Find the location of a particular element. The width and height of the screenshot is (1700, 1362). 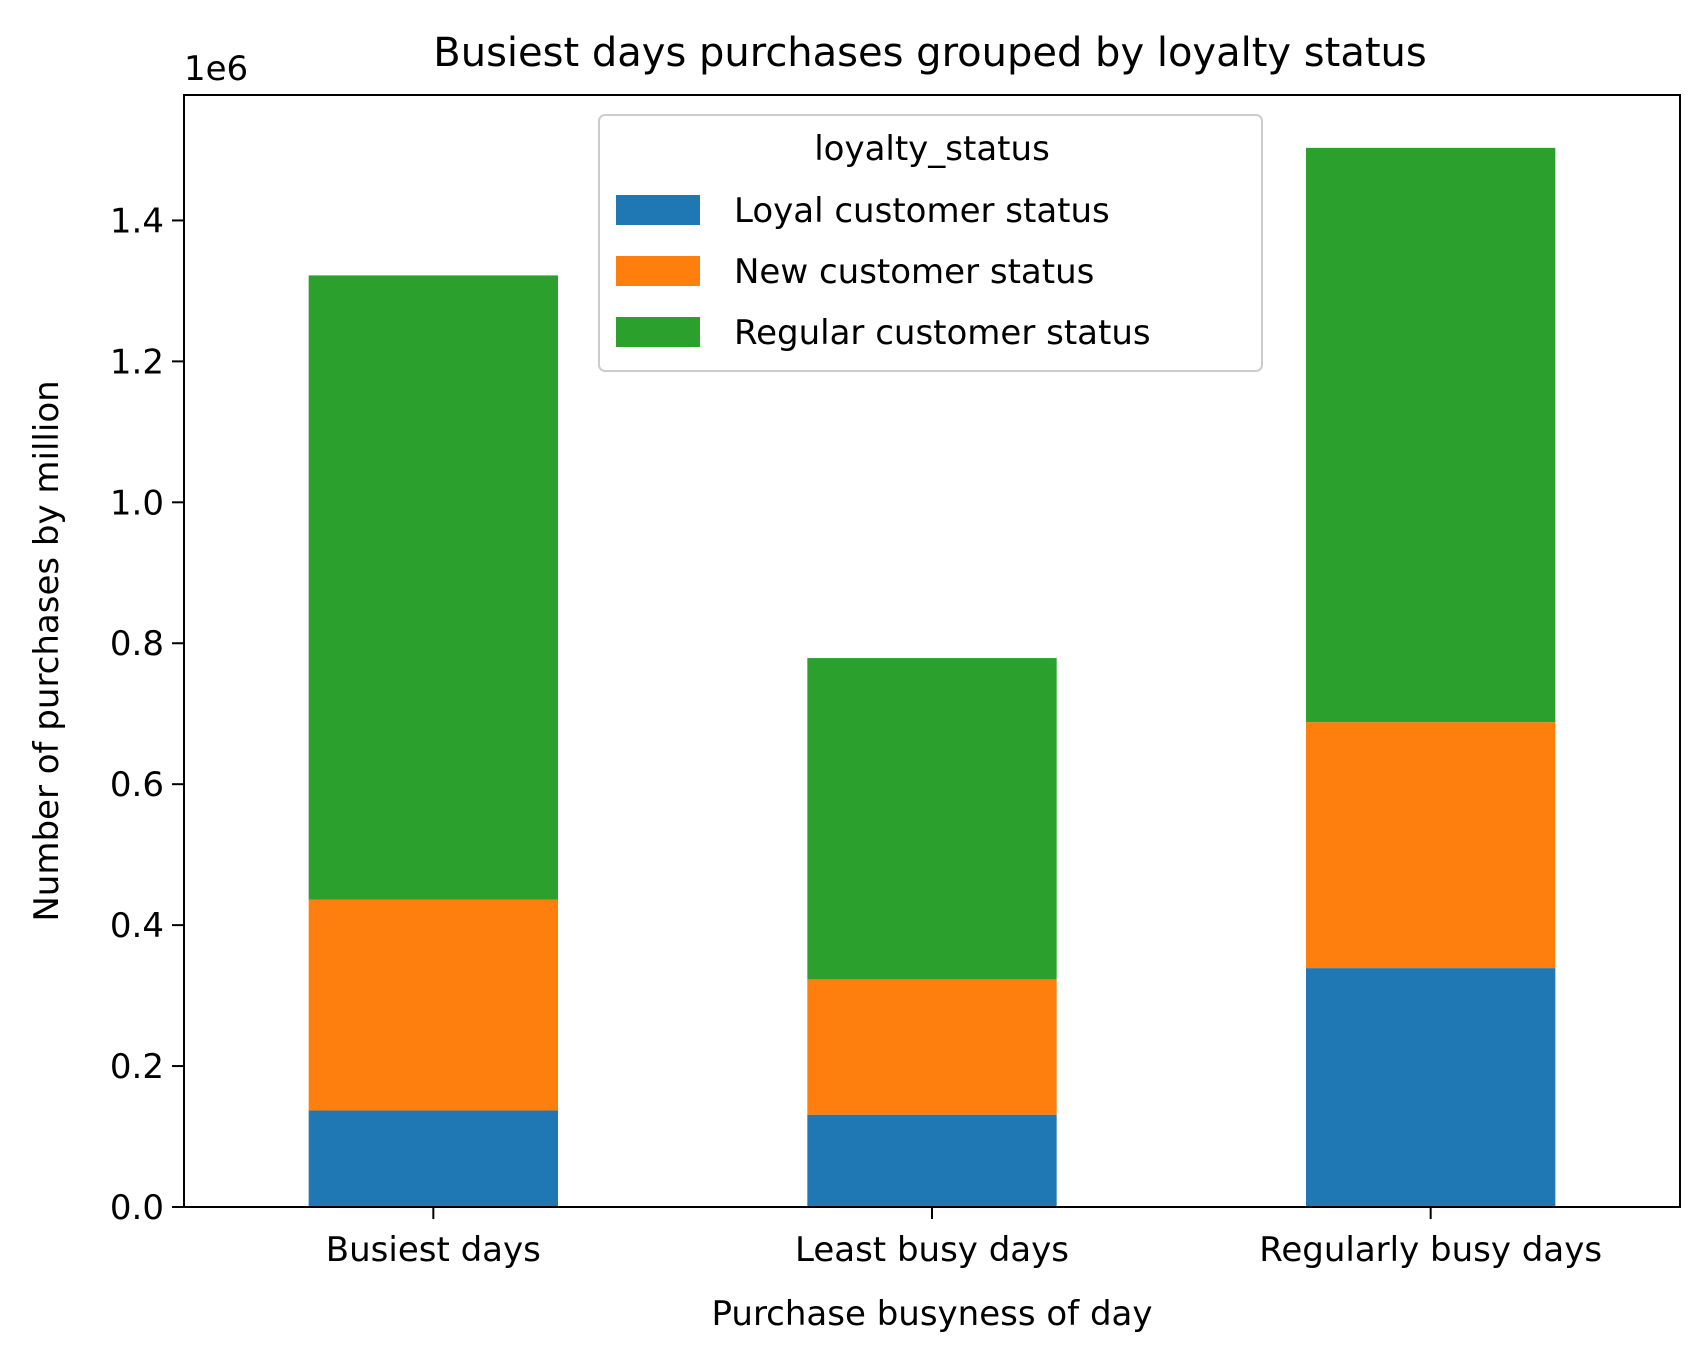

y-tick-label: 1.2 is located at coordinates (137, 362).